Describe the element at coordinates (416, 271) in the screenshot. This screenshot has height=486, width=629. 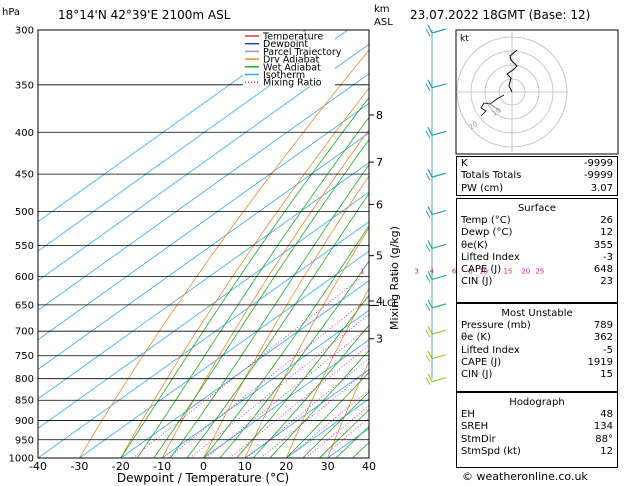
I see `mixing-ratio-label: 3` at that location.